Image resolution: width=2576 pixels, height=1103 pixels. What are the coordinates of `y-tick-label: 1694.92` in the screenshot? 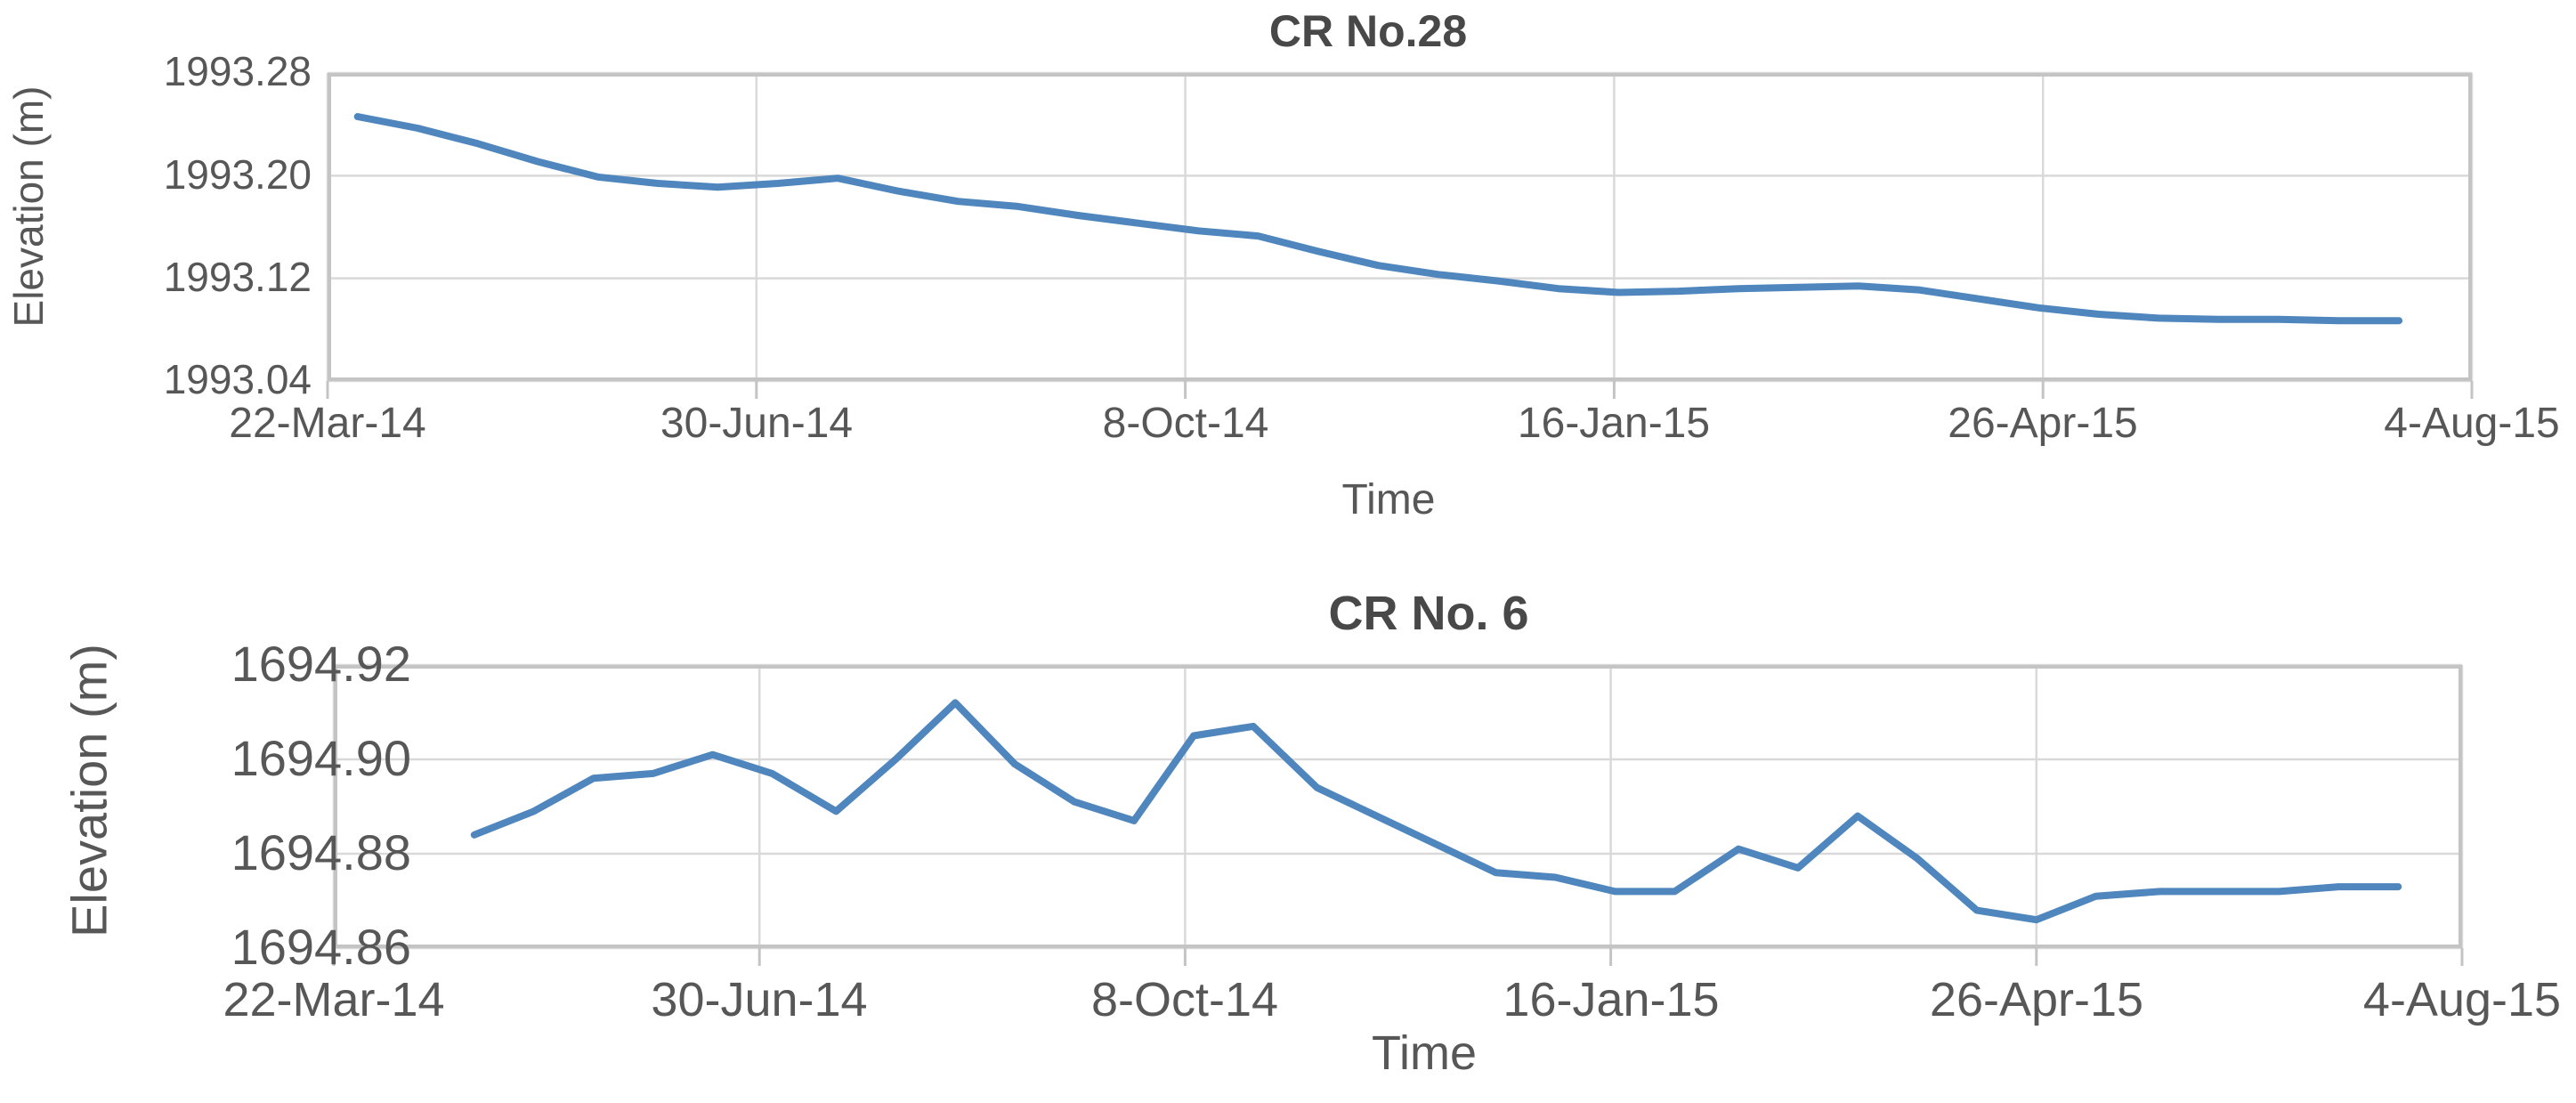 It's located at (321, 664).